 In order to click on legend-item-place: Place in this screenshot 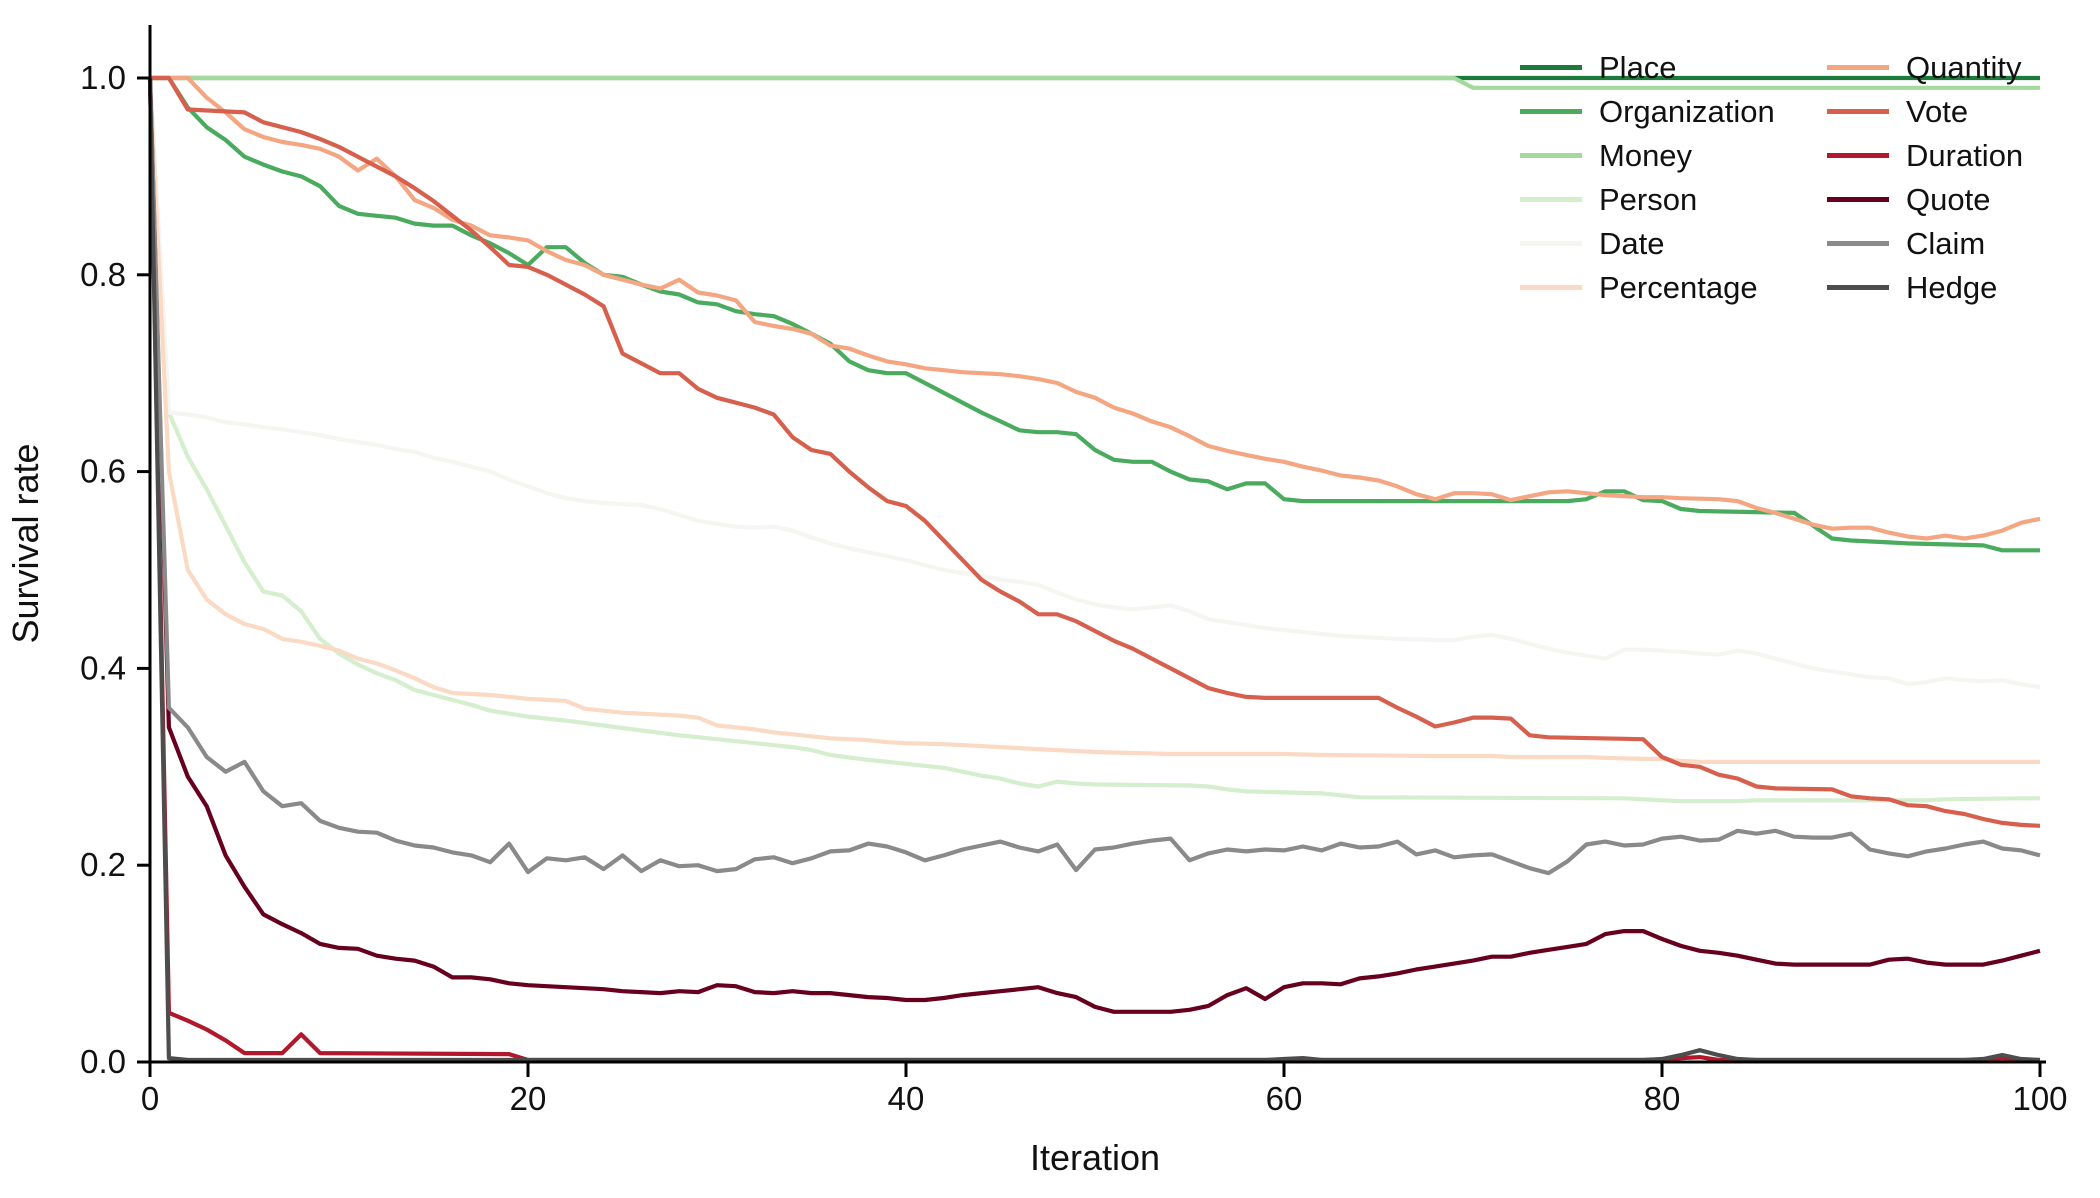, I will do `click(1647, 67)`.